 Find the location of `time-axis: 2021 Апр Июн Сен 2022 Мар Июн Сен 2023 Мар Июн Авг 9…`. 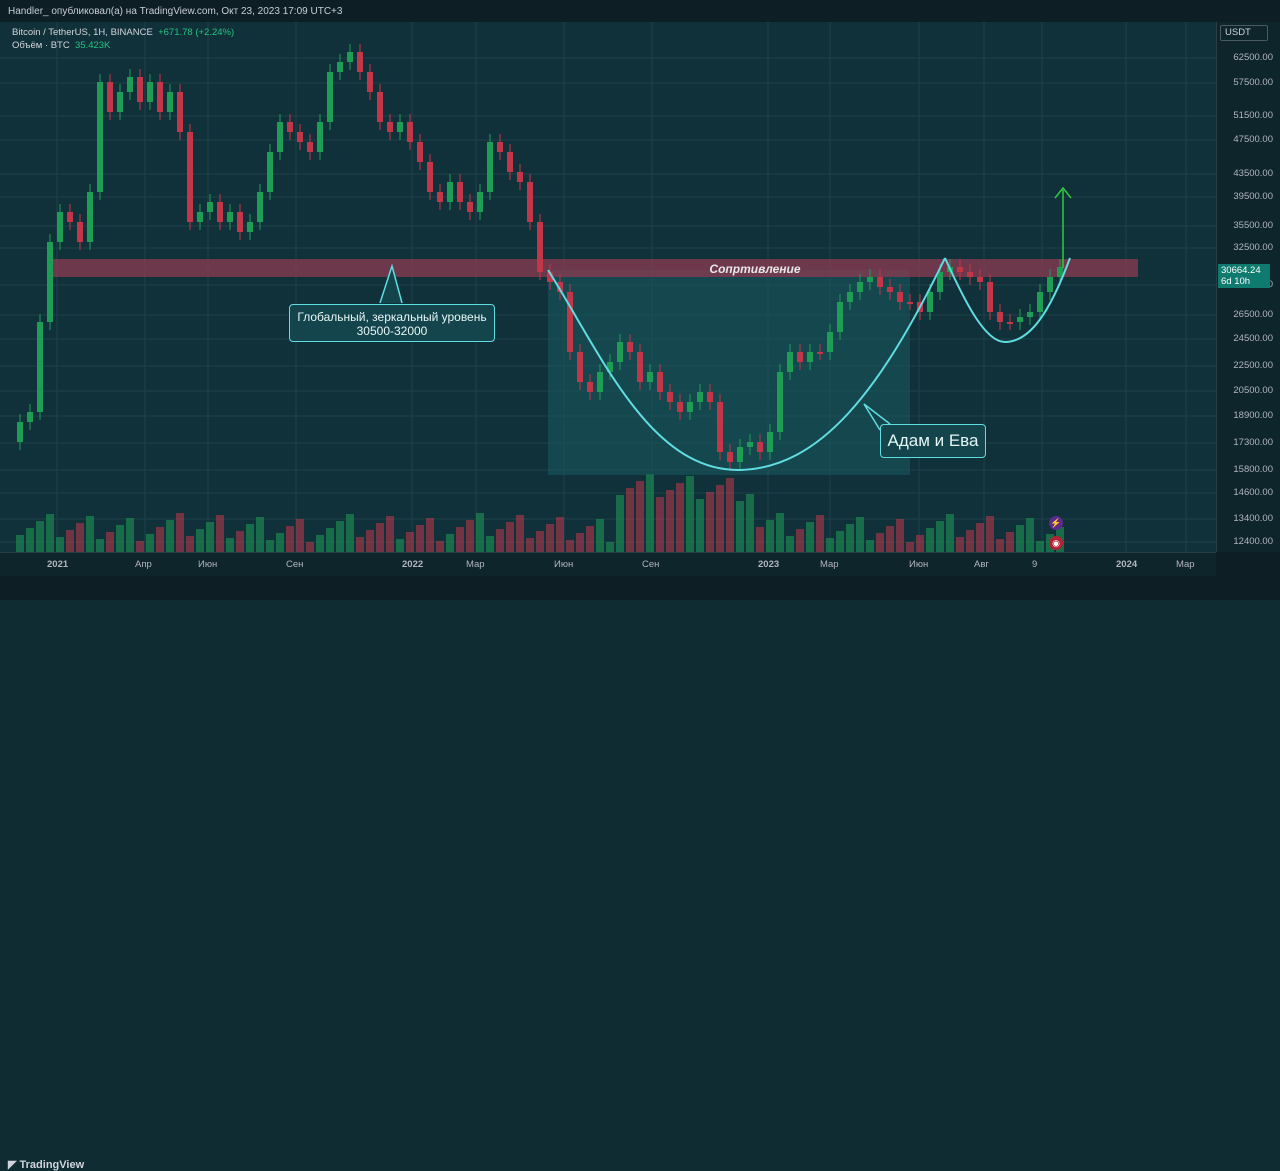

time-axis: 2021 Апр Июн Сен 2022 Мар Июн Сен 2023 Мар Июн Авг 9… is located at coordinates (608, 564).